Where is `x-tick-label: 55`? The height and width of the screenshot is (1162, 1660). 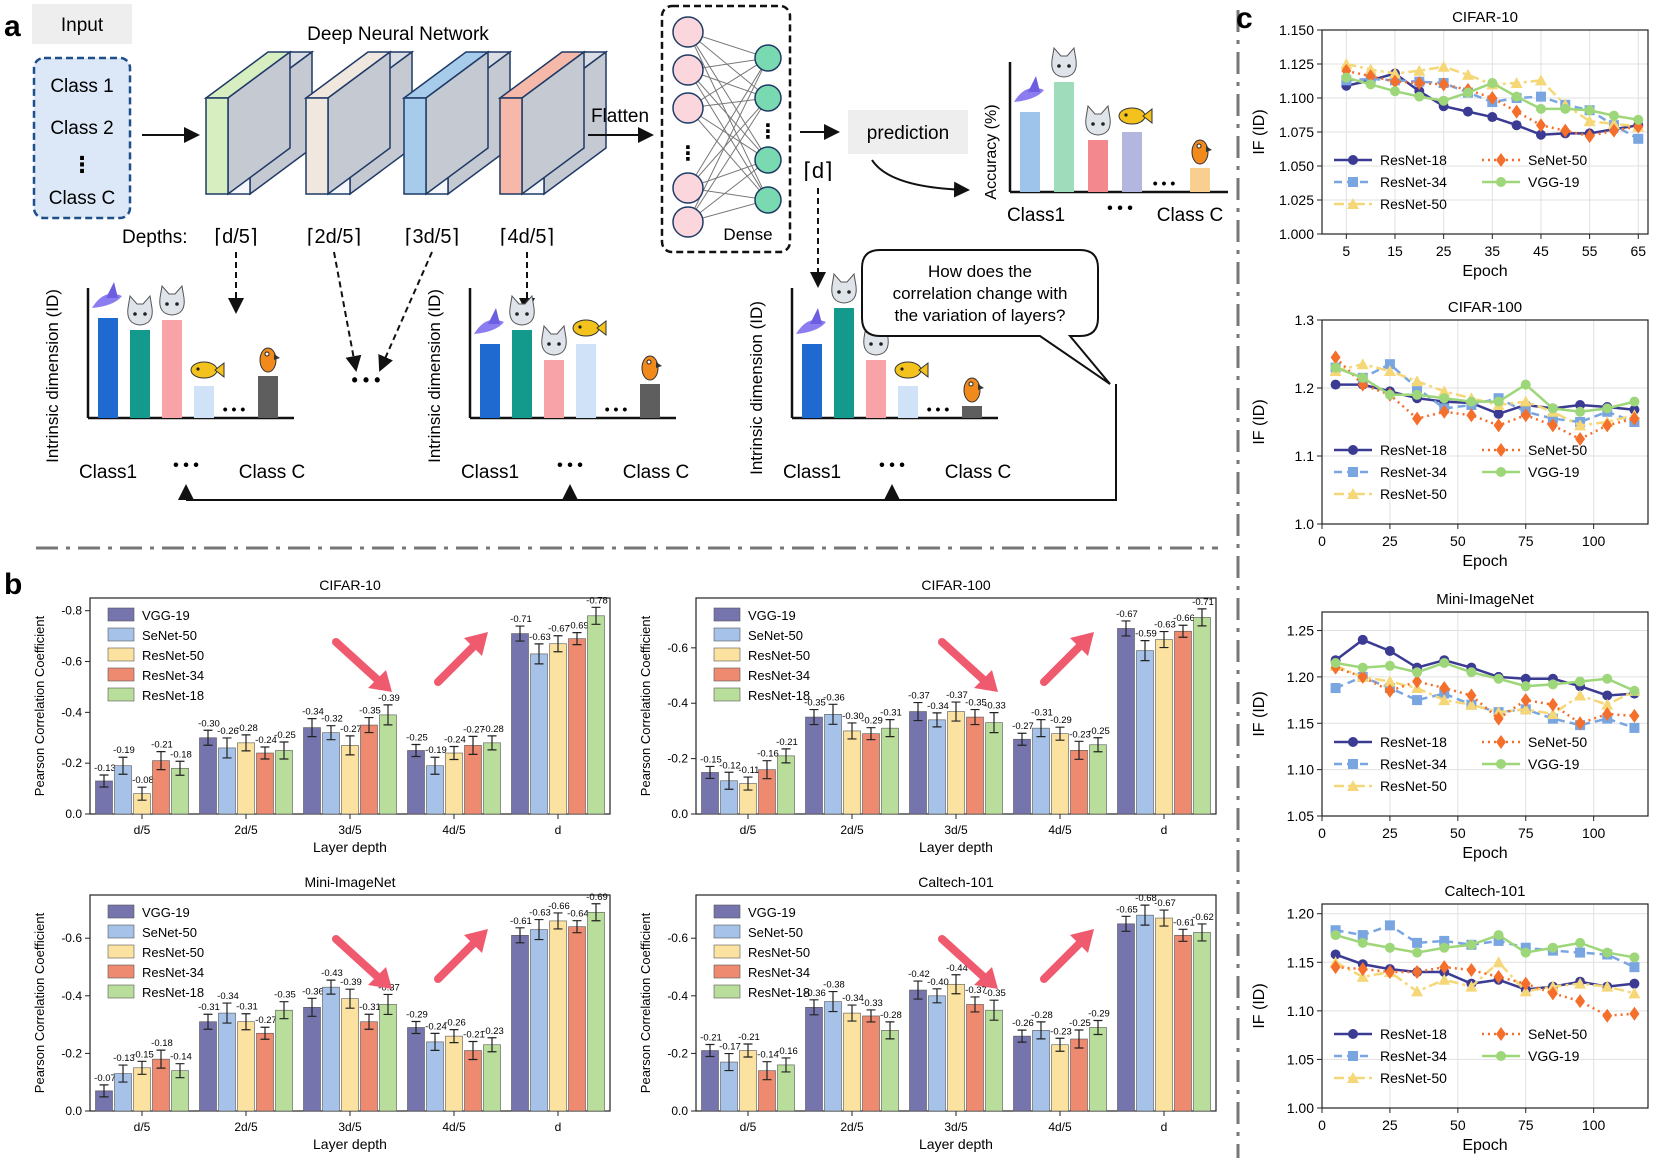
x-tick-label: 55 is located at coordinates (1590, 251).